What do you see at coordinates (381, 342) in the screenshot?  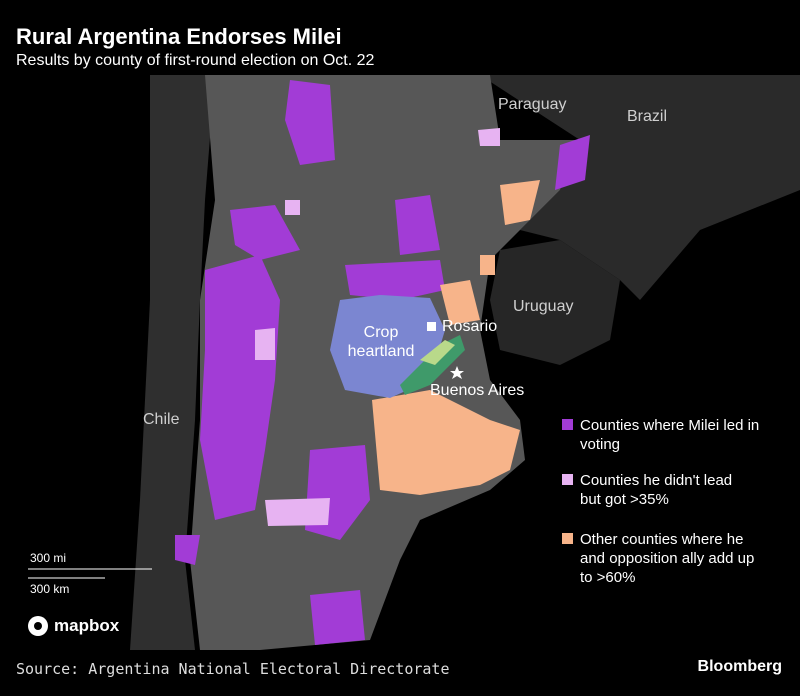 I see `label-crop-heartland: Crop heartland` at bounding box center [381, 342].